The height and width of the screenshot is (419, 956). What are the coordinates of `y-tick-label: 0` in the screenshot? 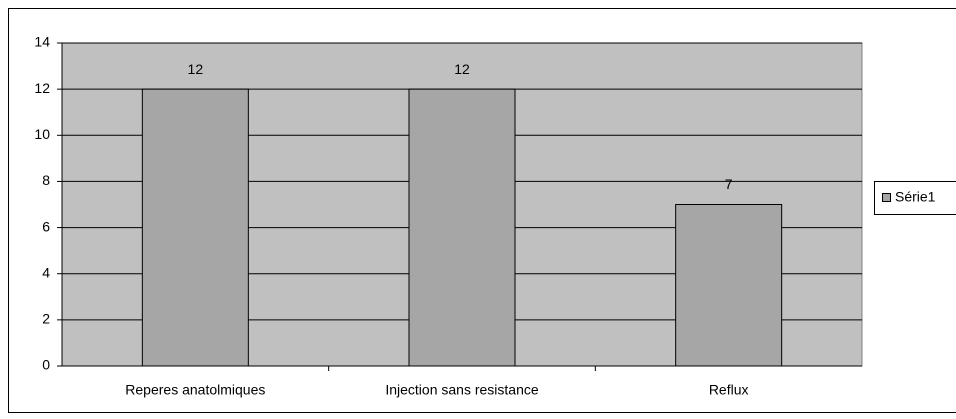 It's located at (46, 365).